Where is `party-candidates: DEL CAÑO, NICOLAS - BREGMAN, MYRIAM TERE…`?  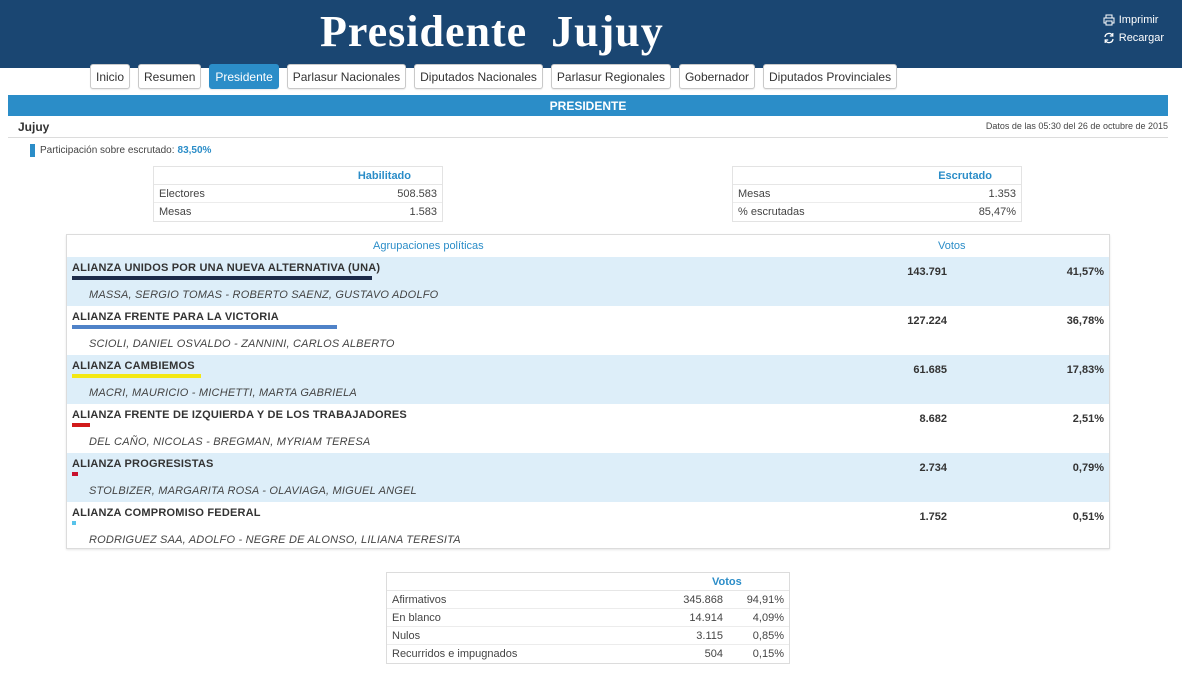
party-candidates: DEL CAÑO, NICOLAS - BREGMAN, MYRIAM TERE… is located at coordinates (230, 442).